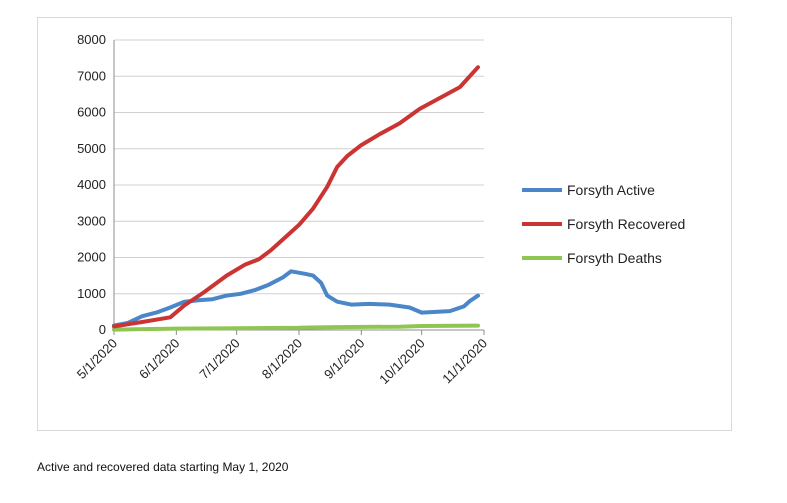  Describe the element at coordinates (626, 224) in the screenshot. I see `legend-label: Forsyth Recovered` at that location.